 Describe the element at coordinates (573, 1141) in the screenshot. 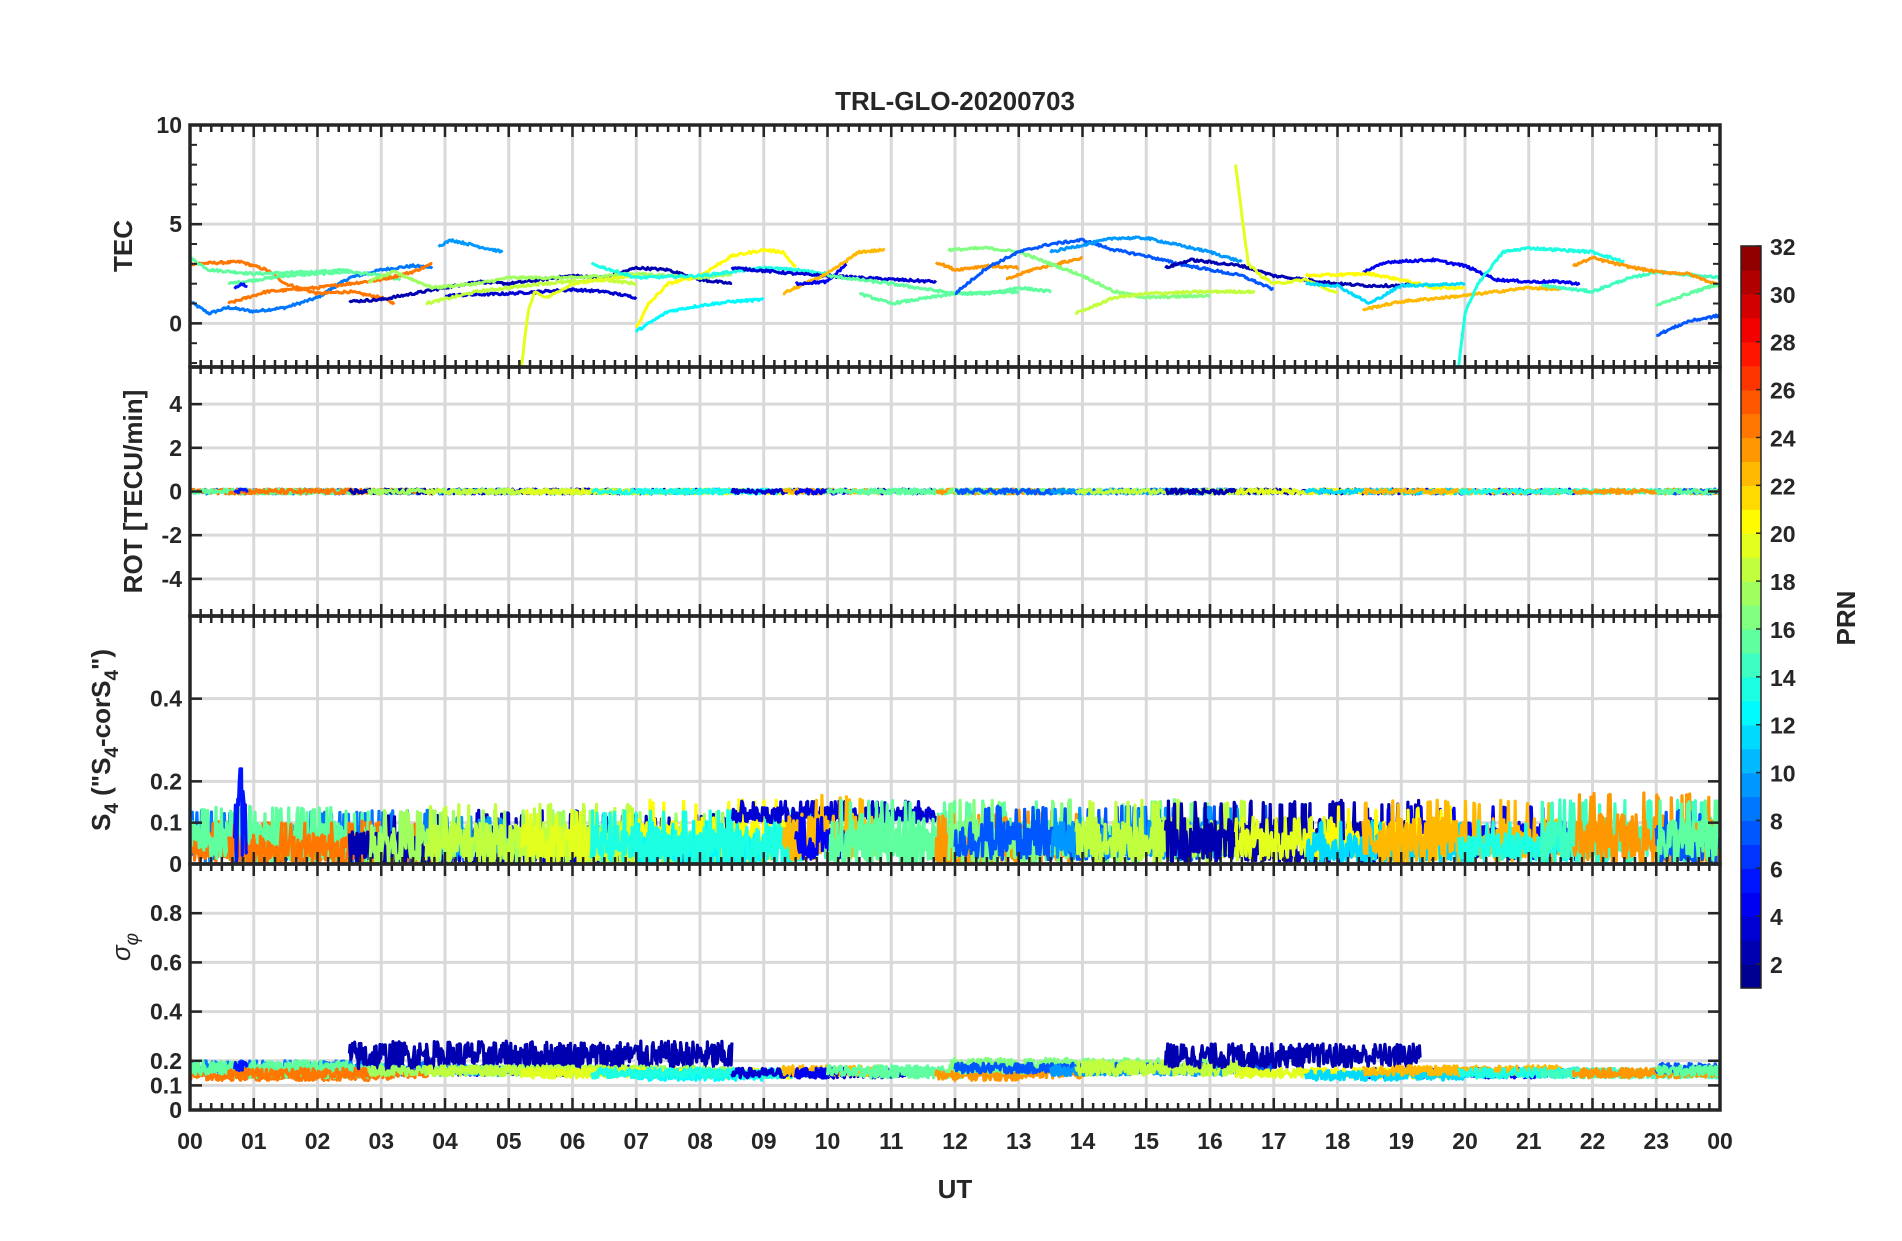

I see `x-tick-label: 06` at that location.